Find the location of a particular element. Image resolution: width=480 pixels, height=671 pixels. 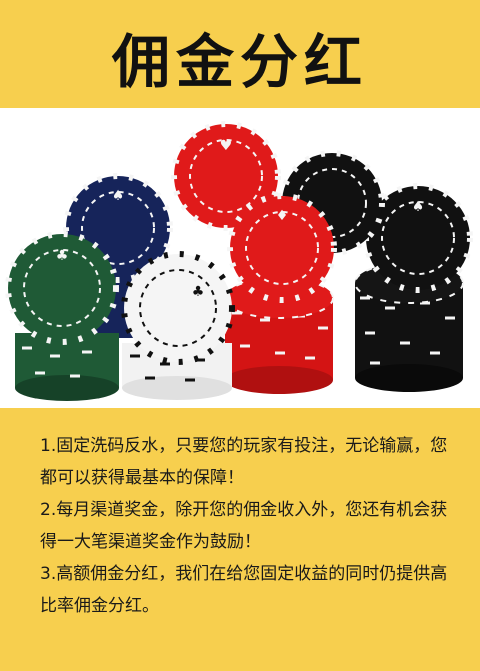

green-chip-stack is located at coordinates (67, 367).